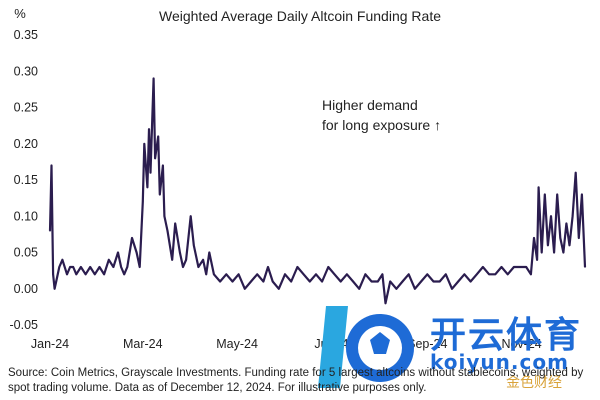 Image resolution: width=600 pixels, height=400 pixels. Describe the element at coordinates (26, 253) in the screenshot. I see `y-tick-label: 0.05` at that location.